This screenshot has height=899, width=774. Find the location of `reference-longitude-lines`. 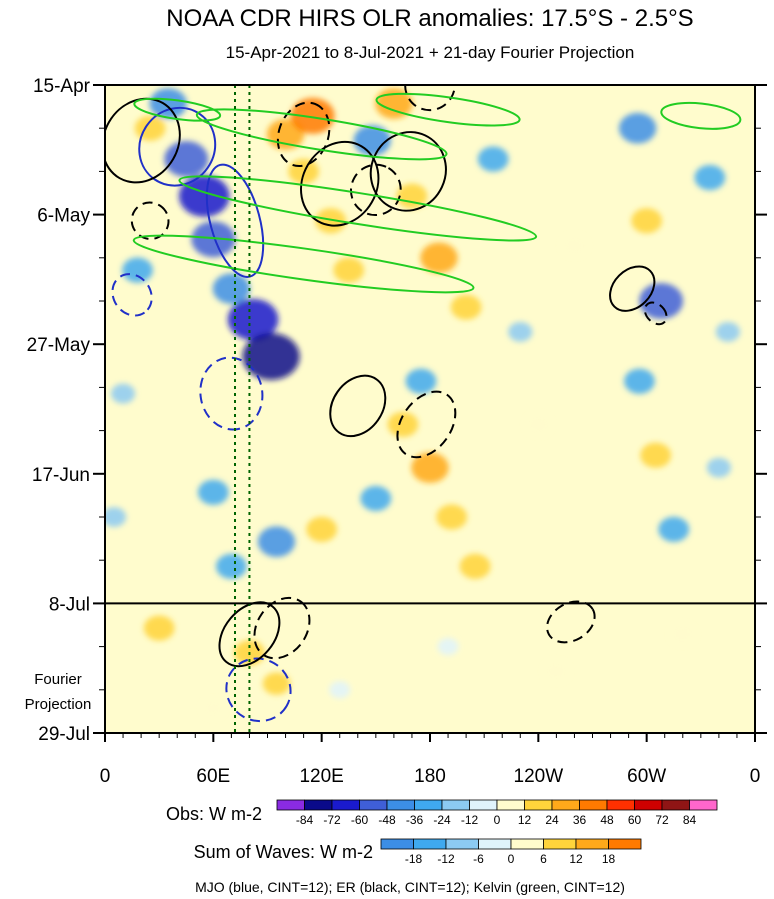

reference-longitude-lines is located at coordinates (242, 409).